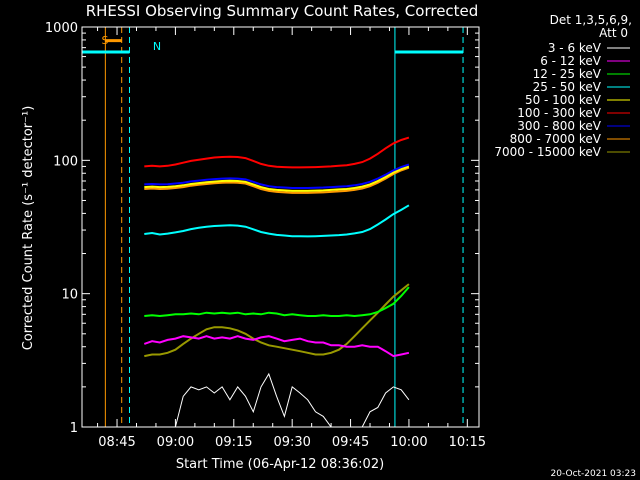  I want to click on y-tick-label: 100, so click(65, 161).